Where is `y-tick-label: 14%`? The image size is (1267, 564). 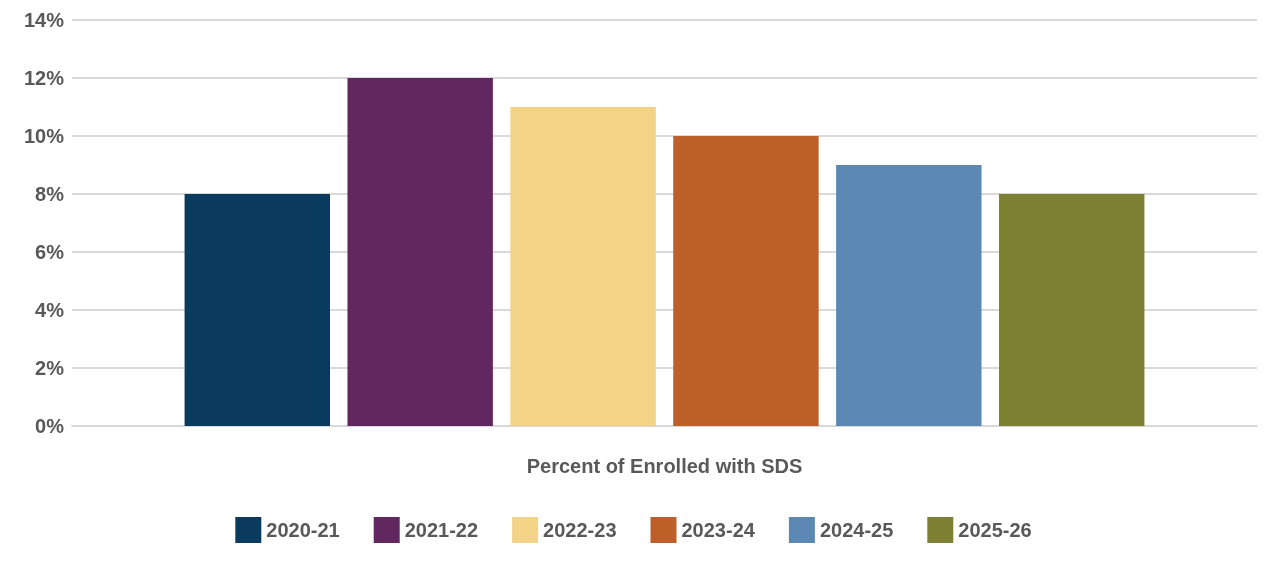 y-tick-label: 14% is located at coordinates (44, 20).